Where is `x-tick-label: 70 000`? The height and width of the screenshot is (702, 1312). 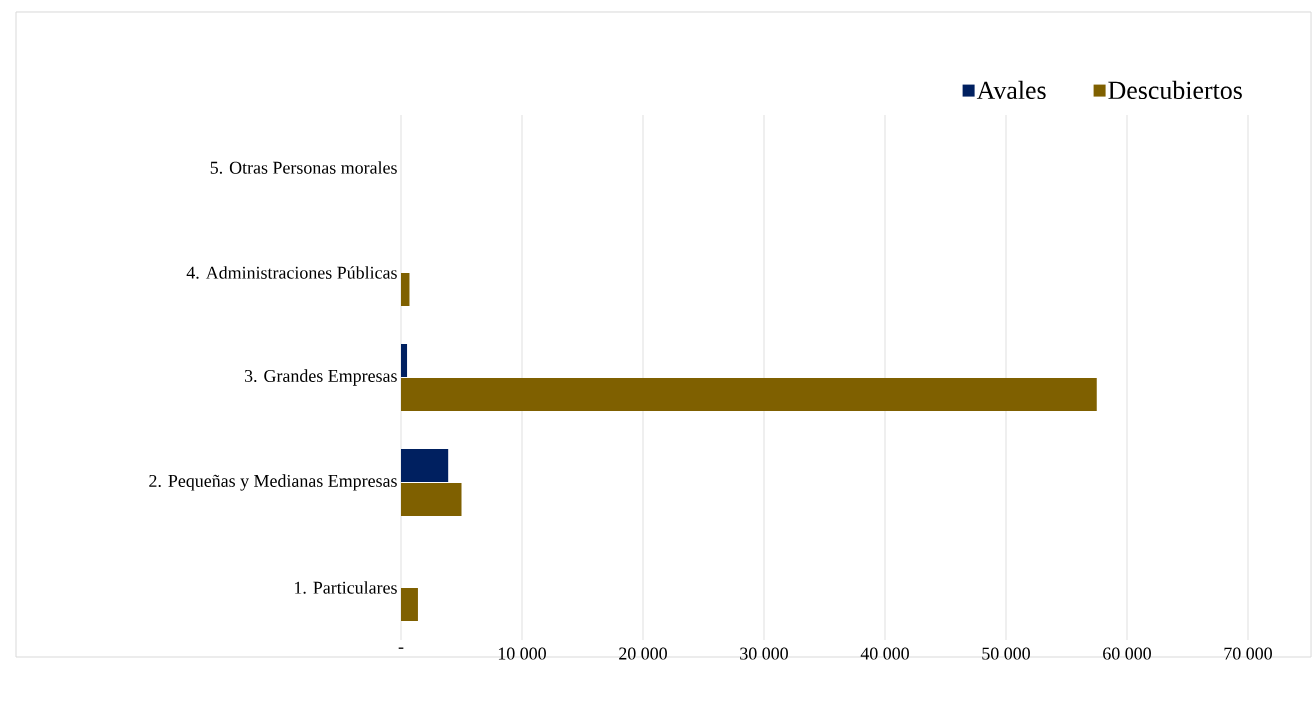
x-tick-label: 70 000 is located at coordinates (1248, 653).